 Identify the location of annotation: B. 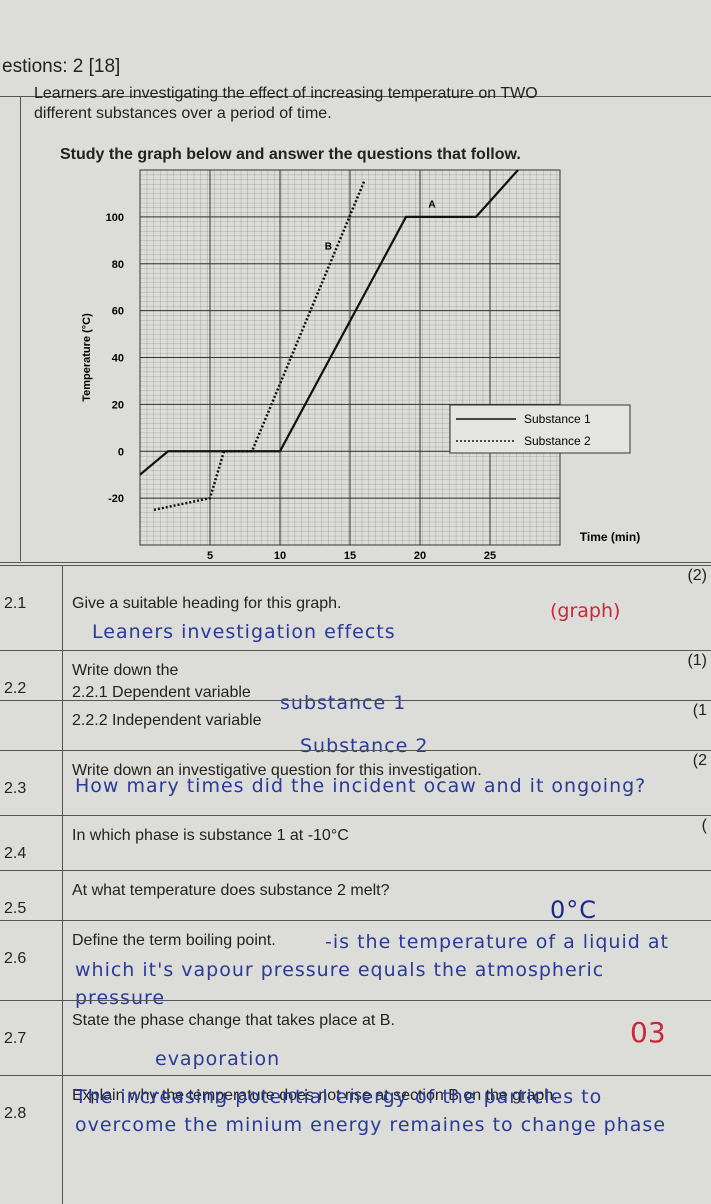
(328, 247).